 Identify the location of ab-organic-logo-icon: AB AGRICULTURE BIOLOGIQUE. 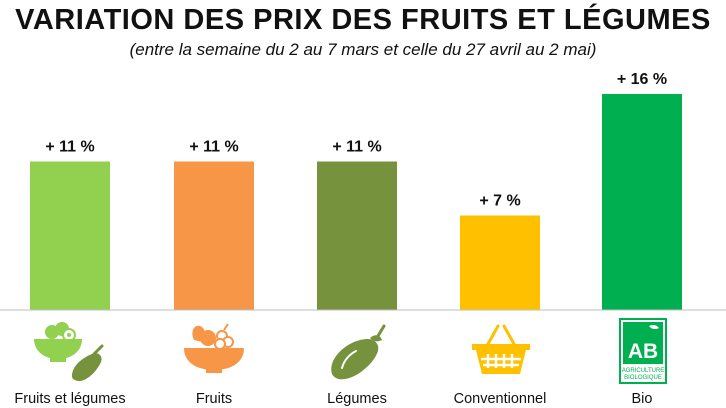
(643, 351).